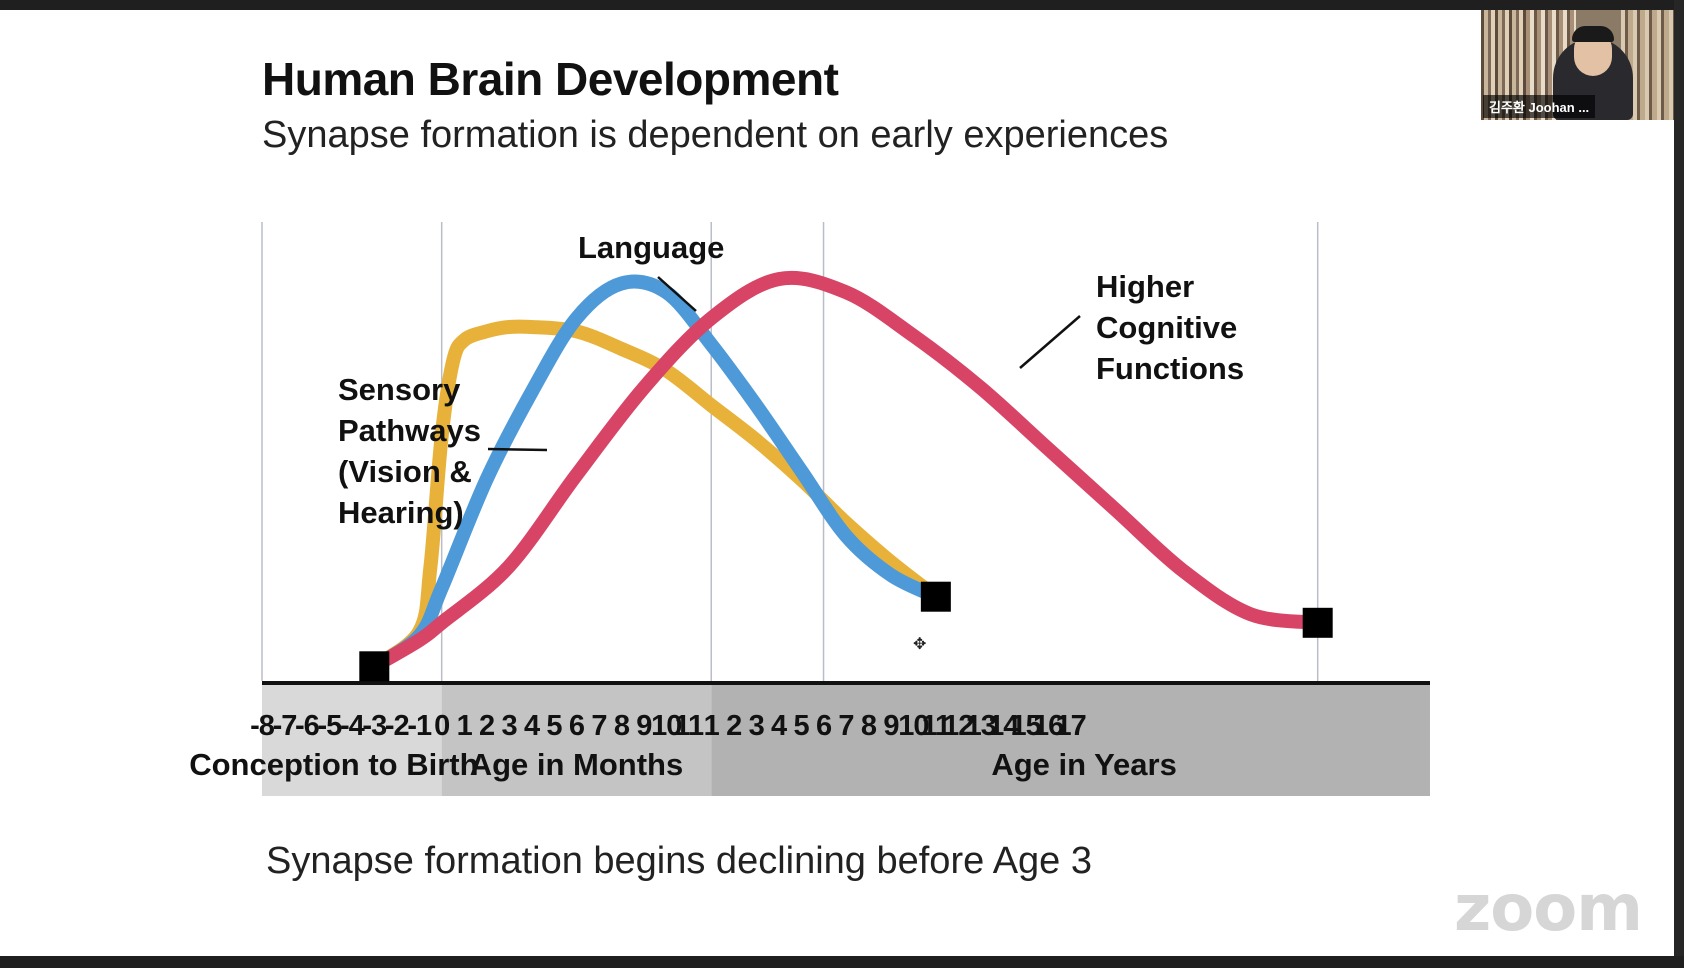  I want to click on x-tick-label: 15, so click(1026, 726).